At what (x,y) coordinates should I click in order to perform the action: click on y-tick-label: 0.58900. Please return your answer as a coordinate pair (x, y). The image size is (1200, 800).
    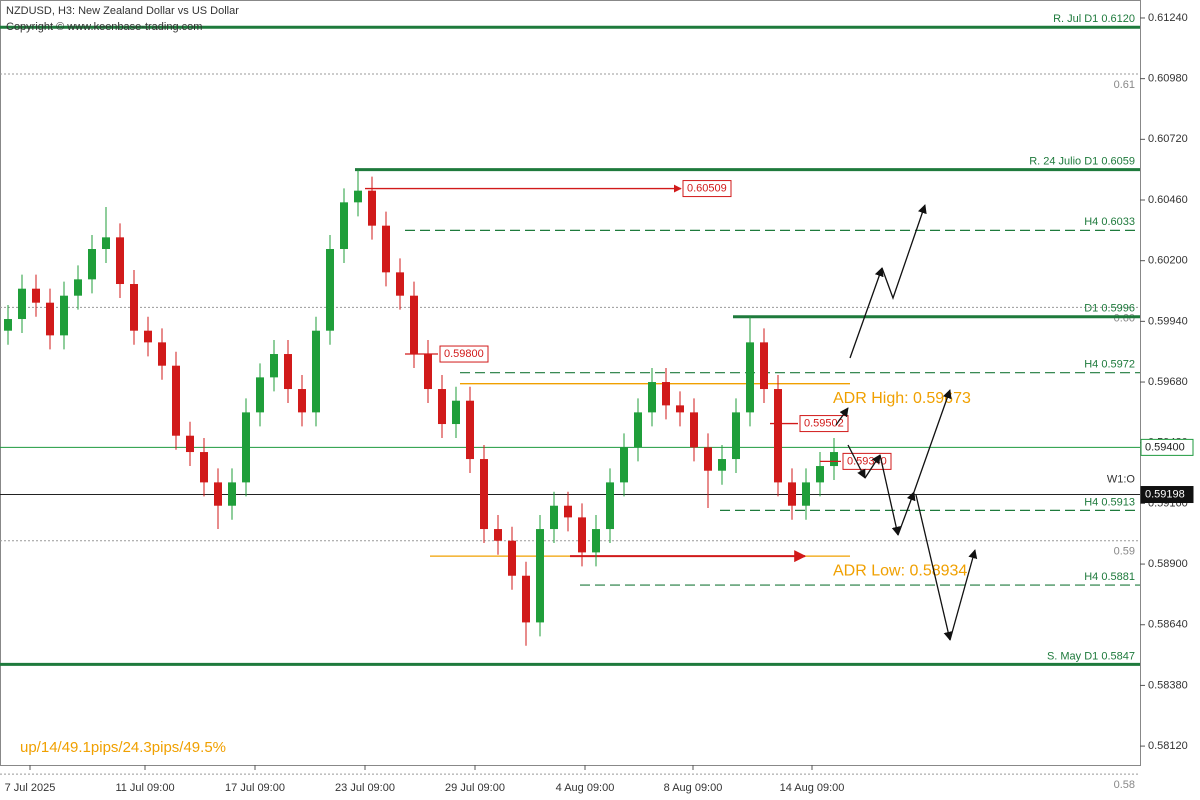
    Looking at the image, I should click on (1168, 564).